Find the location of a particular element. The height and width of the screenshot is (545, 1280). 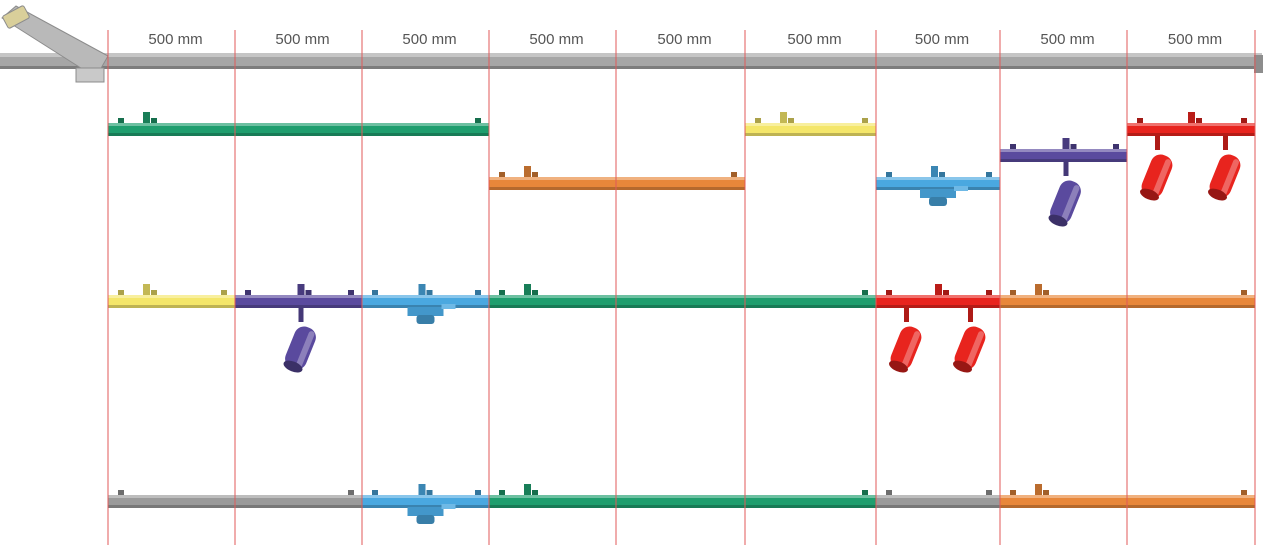

rail-shadow is located at coordinates (631, 67).